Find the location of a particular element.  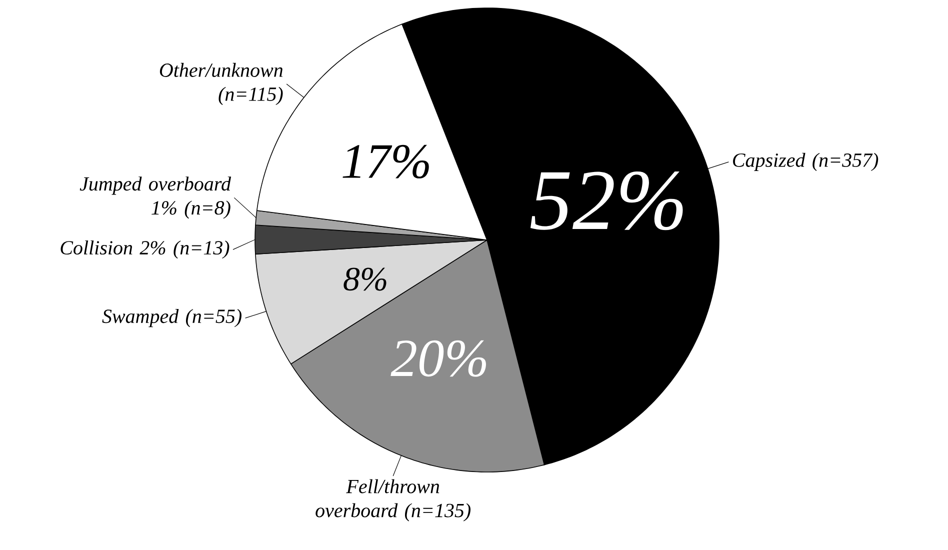

slice-label: Other/unknown (n=115) is located at coordinates (221, 84).